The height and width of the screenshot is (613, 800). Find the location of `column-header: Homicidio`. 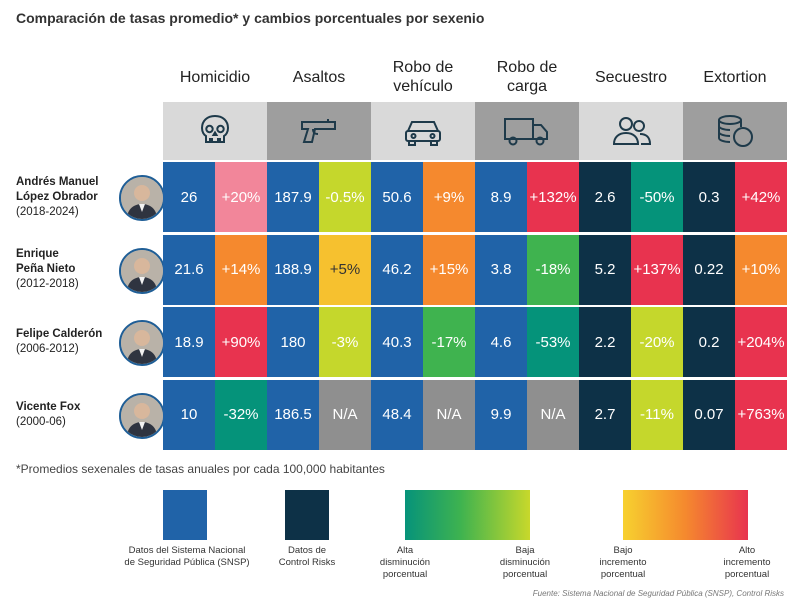

column-header: Homicidio is located at coordinates (215, 77).